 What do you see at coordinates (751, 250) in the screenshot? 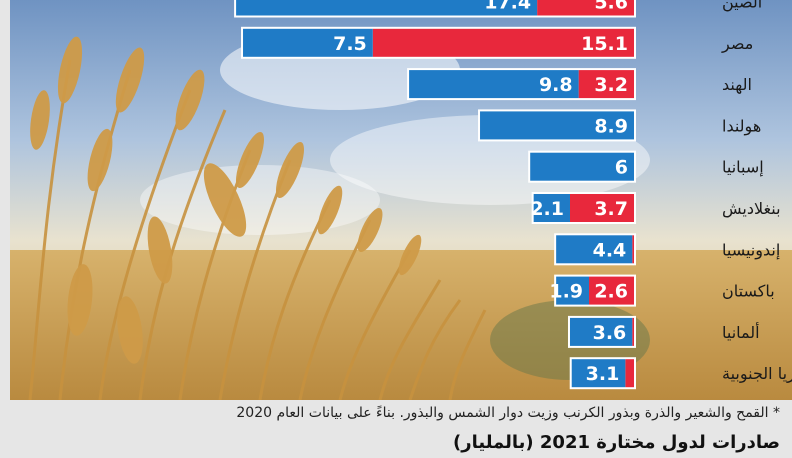
I see `category-label: إندونيسيا` at bounding box center [751, 250].